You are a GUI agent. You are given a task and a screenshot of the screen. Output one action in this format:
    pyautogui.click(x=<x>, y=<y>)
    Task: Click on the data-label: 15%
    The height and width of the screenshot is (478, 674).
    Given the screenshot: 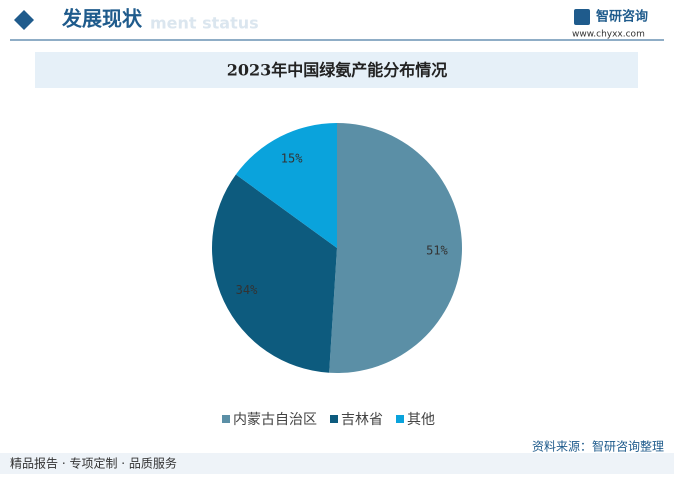 What is the action you would take?
    pyautogui.click(x=292, y=158)
    